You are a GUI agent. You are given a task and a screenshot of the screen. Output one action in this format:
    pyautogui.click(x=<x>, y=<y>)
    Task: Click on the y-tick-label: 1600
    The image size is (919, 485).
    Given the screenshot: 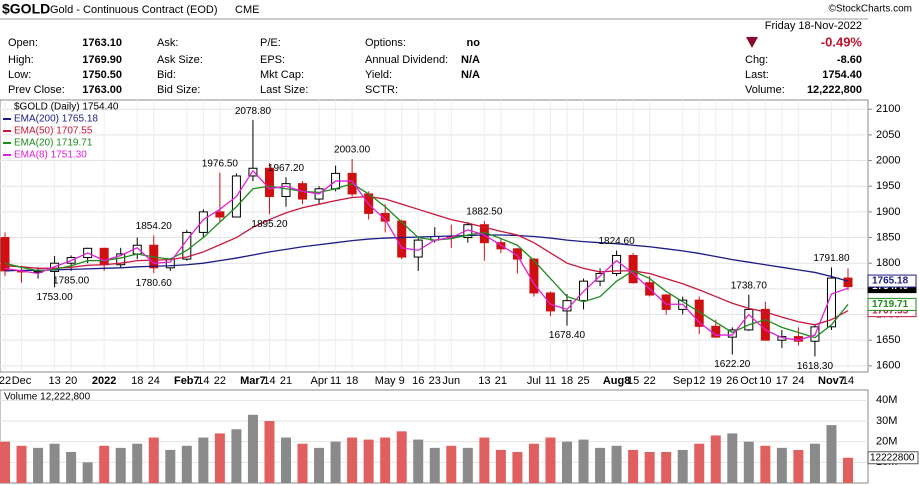 What is the action you would take?
    pyautogui.click(x=888, y=366)
    